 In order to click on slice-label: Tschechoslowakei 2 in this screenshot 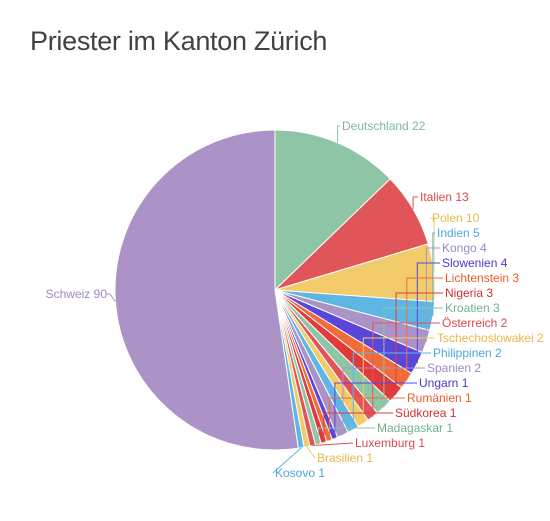, I will do `click(490, 338)`.